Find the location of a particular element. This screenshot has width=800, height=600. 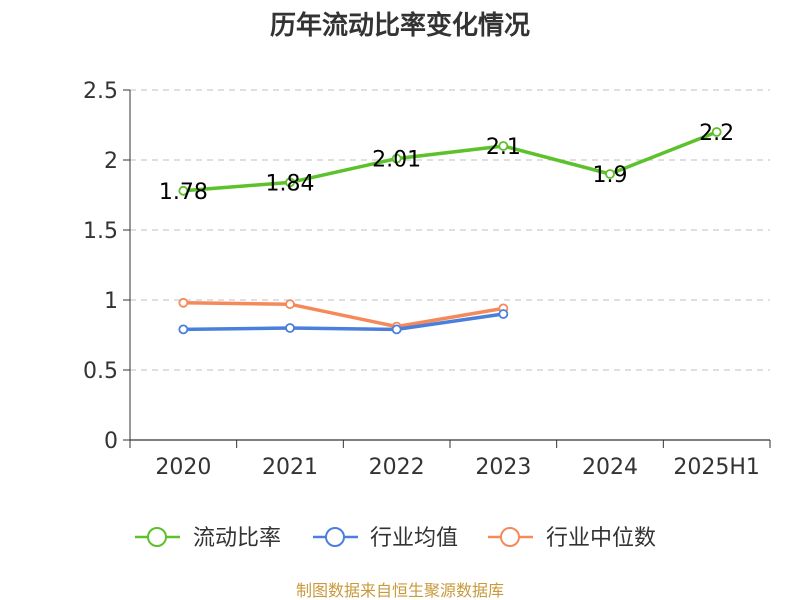

data-label: 1.78 is located at coordinates (183, 192).